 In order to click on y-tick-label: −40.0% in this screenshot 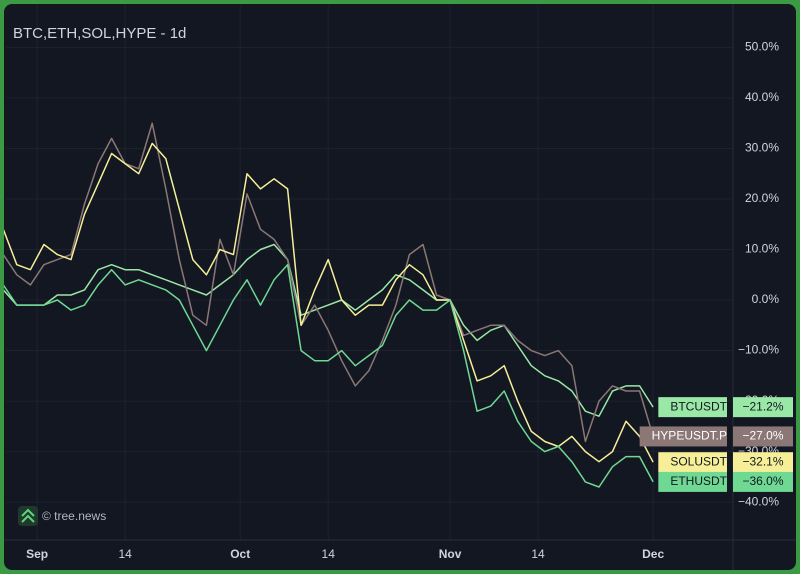, I will do `click(758, 501)`.